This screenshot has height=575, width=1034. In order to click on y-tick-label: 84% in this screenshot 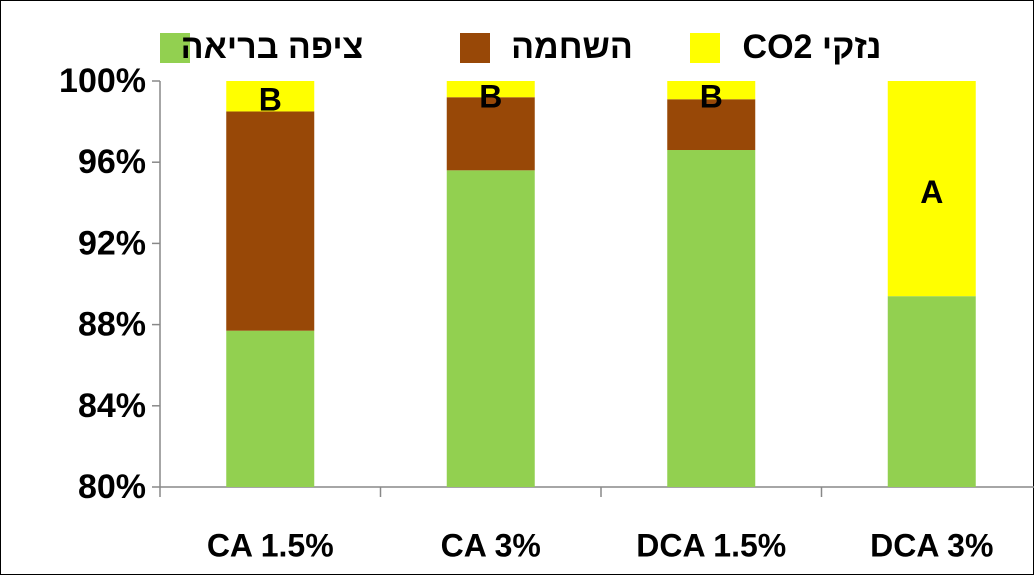, I will do `click(112, 406)`.